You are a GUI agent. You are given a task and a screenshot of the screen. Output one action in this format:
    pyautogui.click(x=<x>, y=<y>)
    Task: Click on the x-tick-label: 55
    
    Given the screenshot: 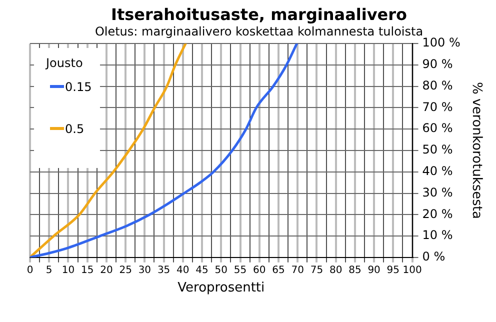 What is the action you would take?
    pyautogui.click(x=240, y=270)
    